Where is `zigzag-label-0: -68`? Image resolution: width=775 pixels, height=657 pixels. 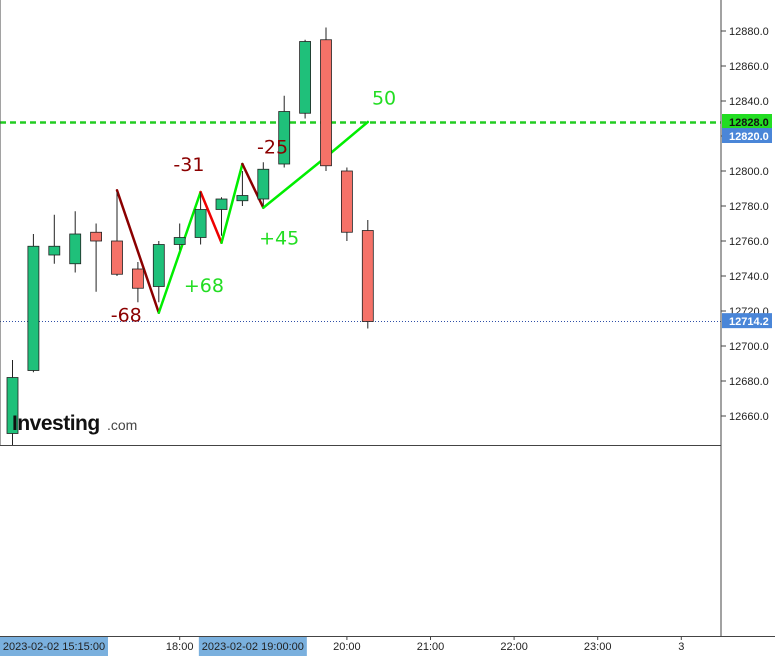
zigzag-label-0: -68 is located at coordinates (126, 316).